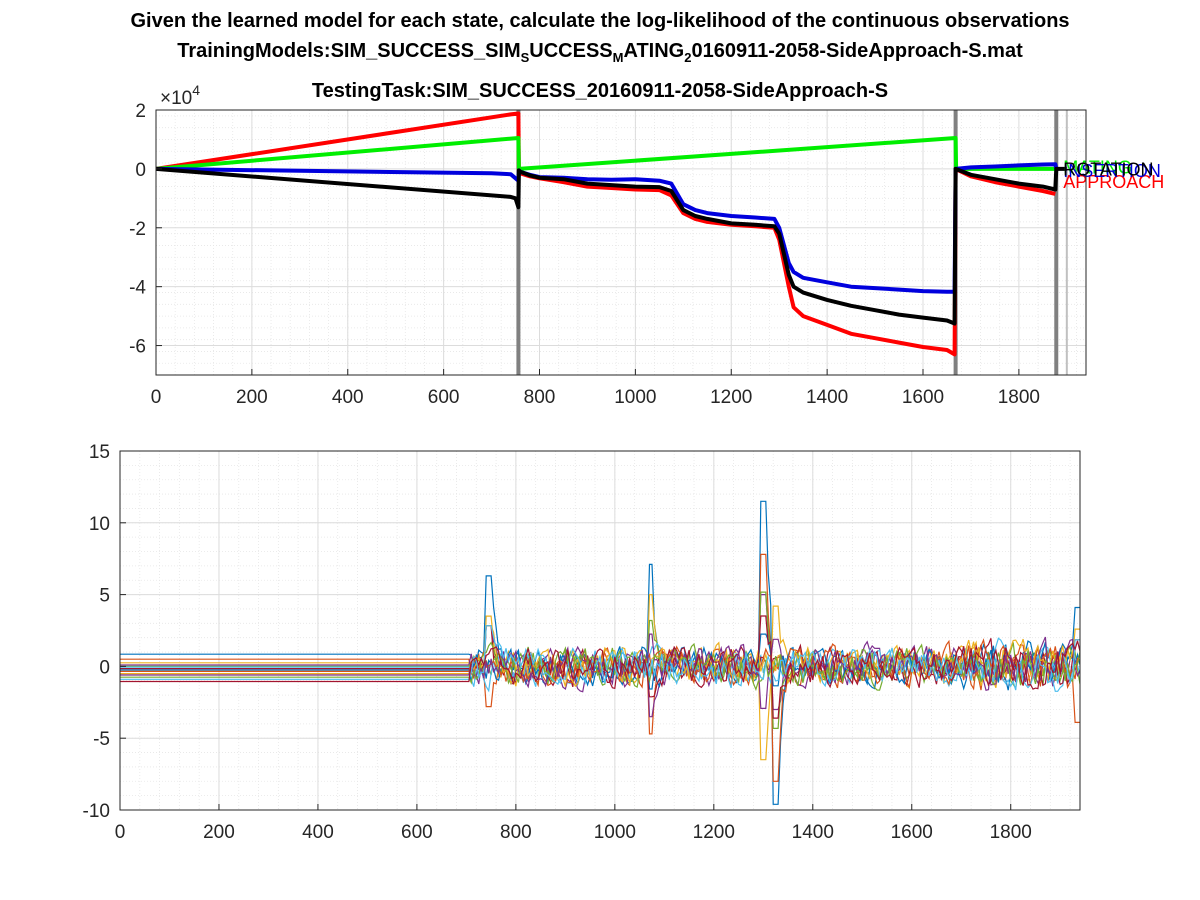 This screenshot has width=1200, height=900. I want to click on bottom-x-tick-label: 600, so click(417, 832).